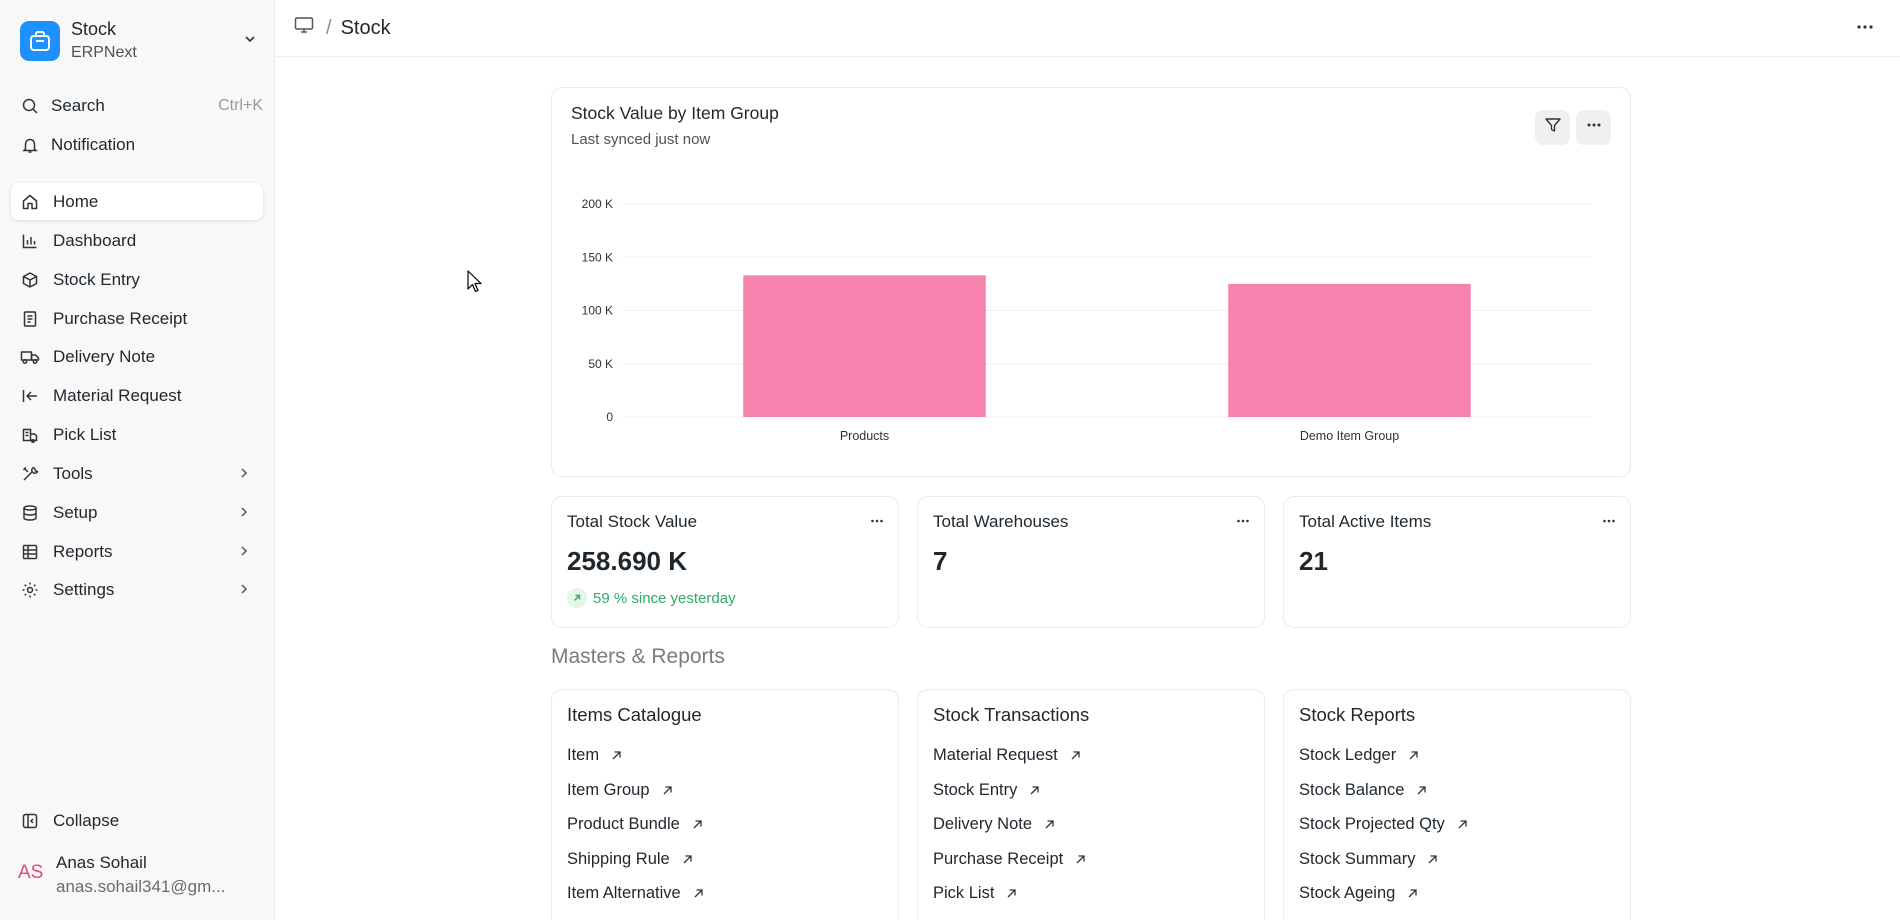  I want to click on sidebar-item-material-request: Material Request, so click(137, 395).